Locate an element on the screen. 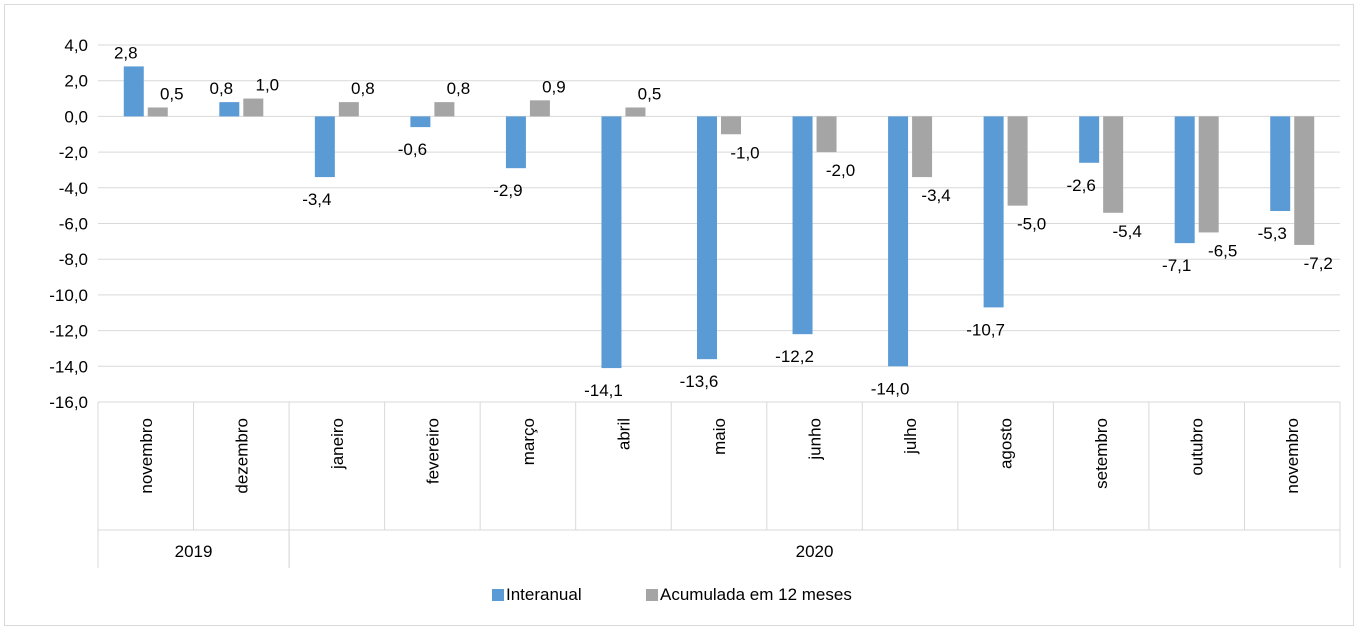 The image size is (1360, 632). data-label: -2,9 is located at coordinates (507, 190).